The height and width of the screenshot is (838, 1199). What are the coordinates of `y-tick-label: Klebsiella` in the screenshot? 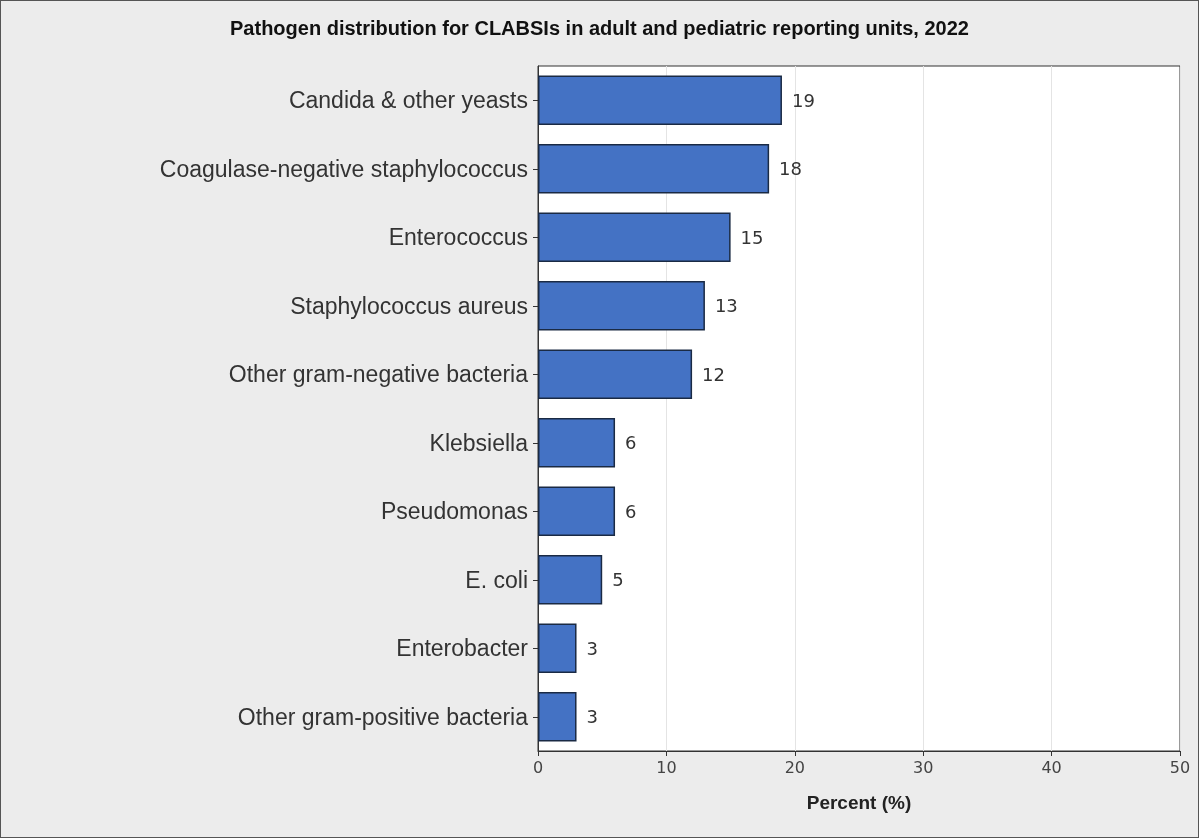 It's located at (479, 442).